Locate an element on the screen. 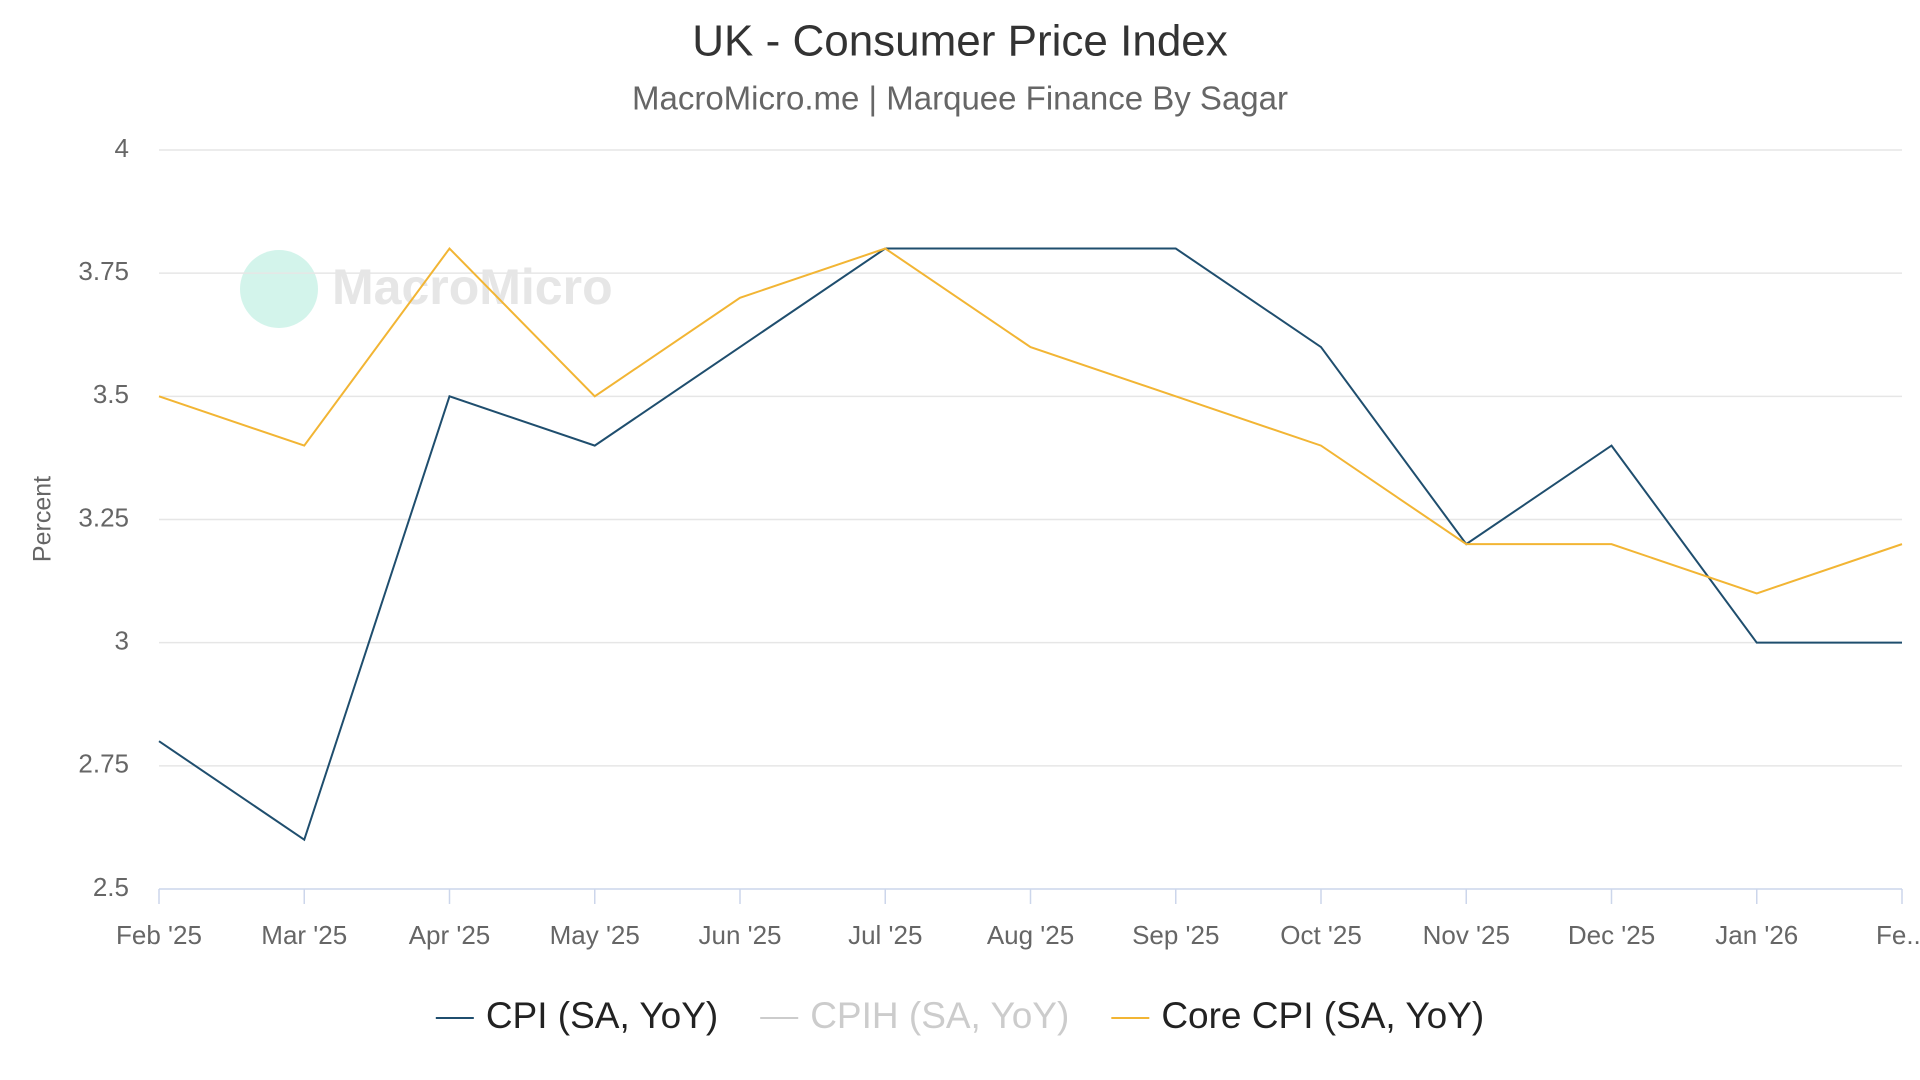 This screenshot has height=1080, width=1920. x-tick-label: Apr '25 is located at coordinates (450, 935).